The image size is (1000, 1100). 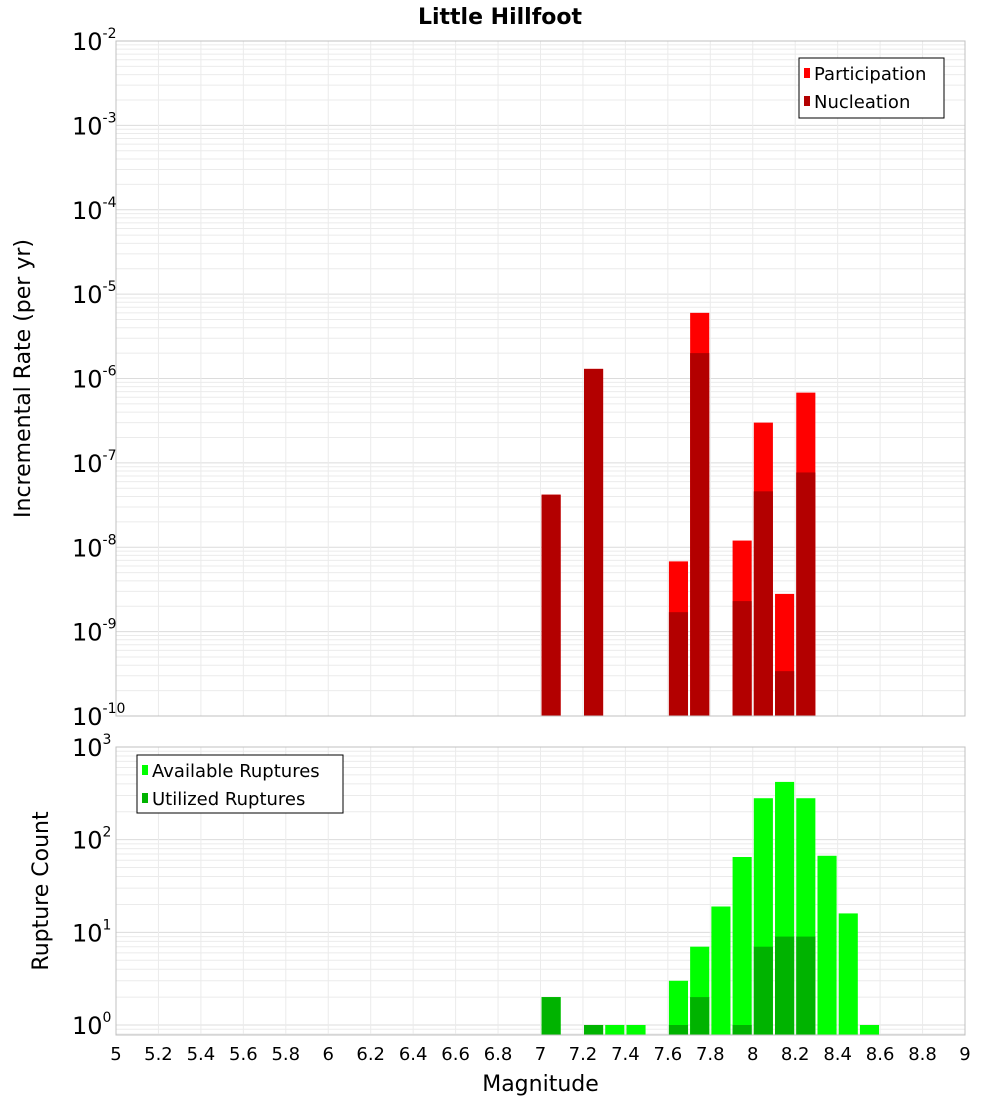 What do you see at coordinates (540, 1054) in the screenshot?
I see `x-tick-label: 7` at bounding box center [540, 1054].